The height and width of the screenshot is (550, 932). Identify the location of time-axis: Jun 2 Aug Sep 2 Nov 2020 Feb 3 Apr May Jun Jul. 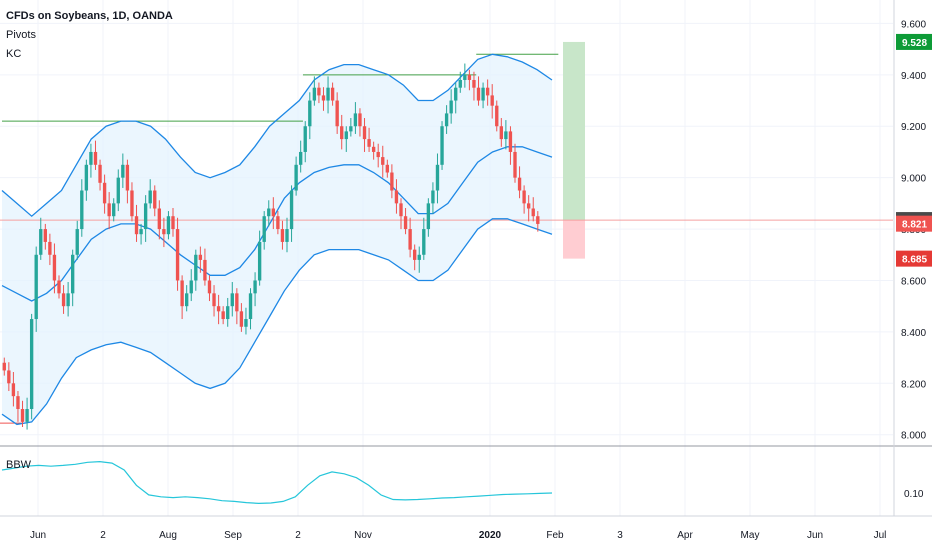
(458, 535).